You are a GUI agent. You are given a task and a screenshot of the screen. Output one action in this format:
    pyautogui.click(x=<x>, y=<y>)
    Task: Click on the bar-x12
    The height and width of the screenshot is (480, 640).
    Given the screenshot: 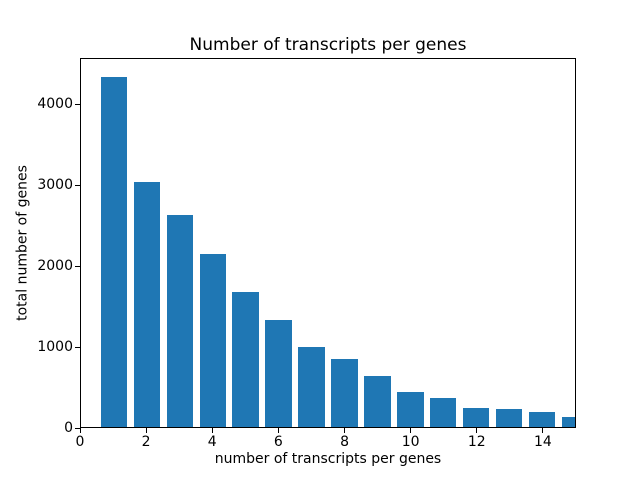 What is the action you would take?
    pyautogui.click(x=476, y=417)
    